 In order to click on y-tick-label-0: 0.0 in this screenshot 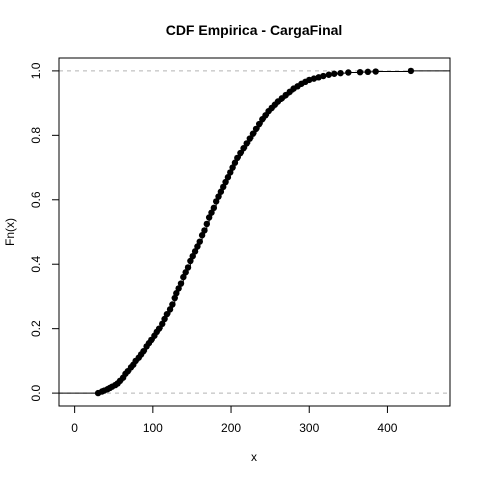, I will do `click(36, 392)`.